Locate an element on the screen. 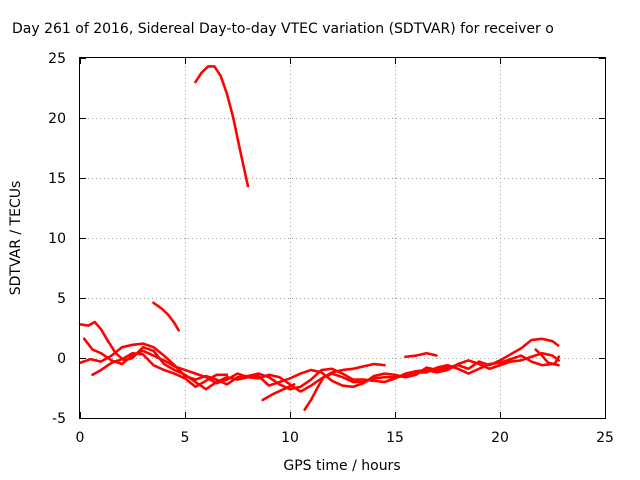 This screenshot has width=640, height=480. x-tick-label: 0 is located at coordinates (80, 438).